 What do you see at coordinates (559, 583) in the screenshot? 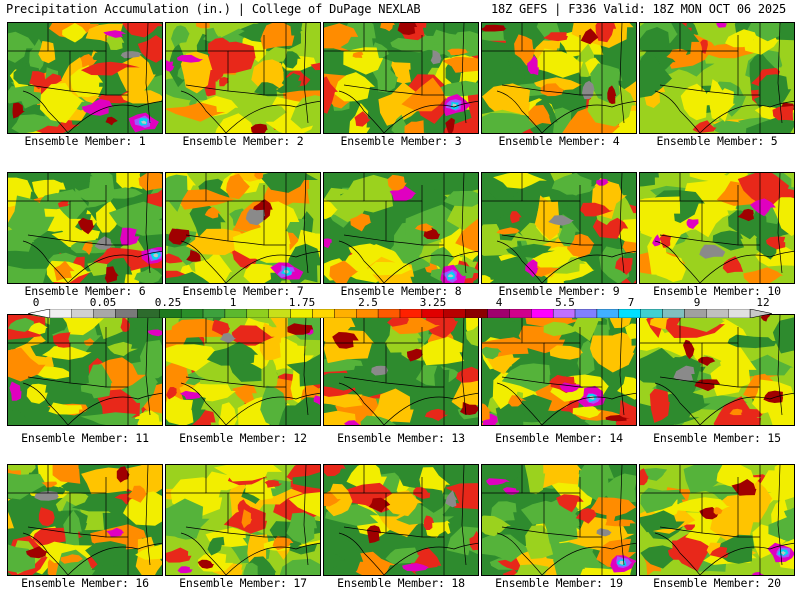
I see `ensemble-member-label: Ensemble Member: 19` at bounding box center [559, 583].